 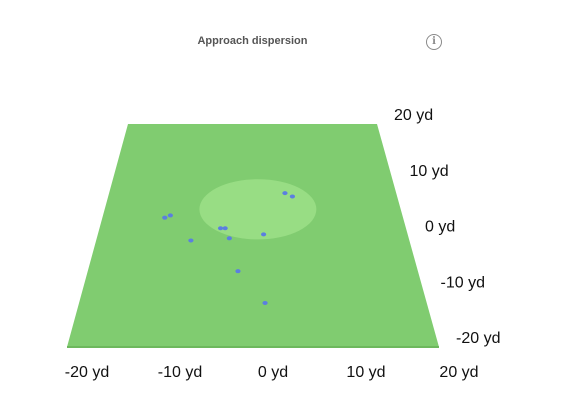 I want to click on y-tick-label: -20 yd, so click(x=478, y=338).